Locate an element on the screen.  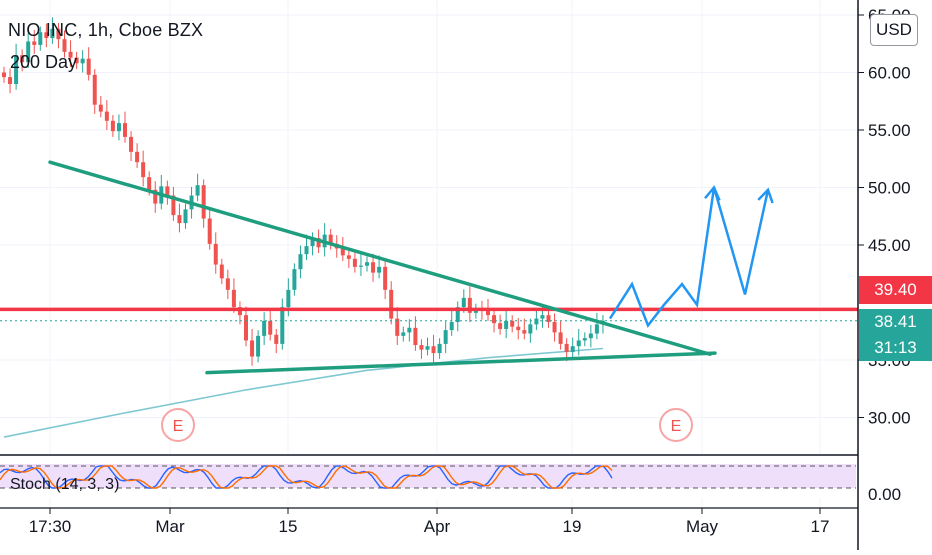
x-tick-label-0: 17:30 is located at coordinates (50, 526).